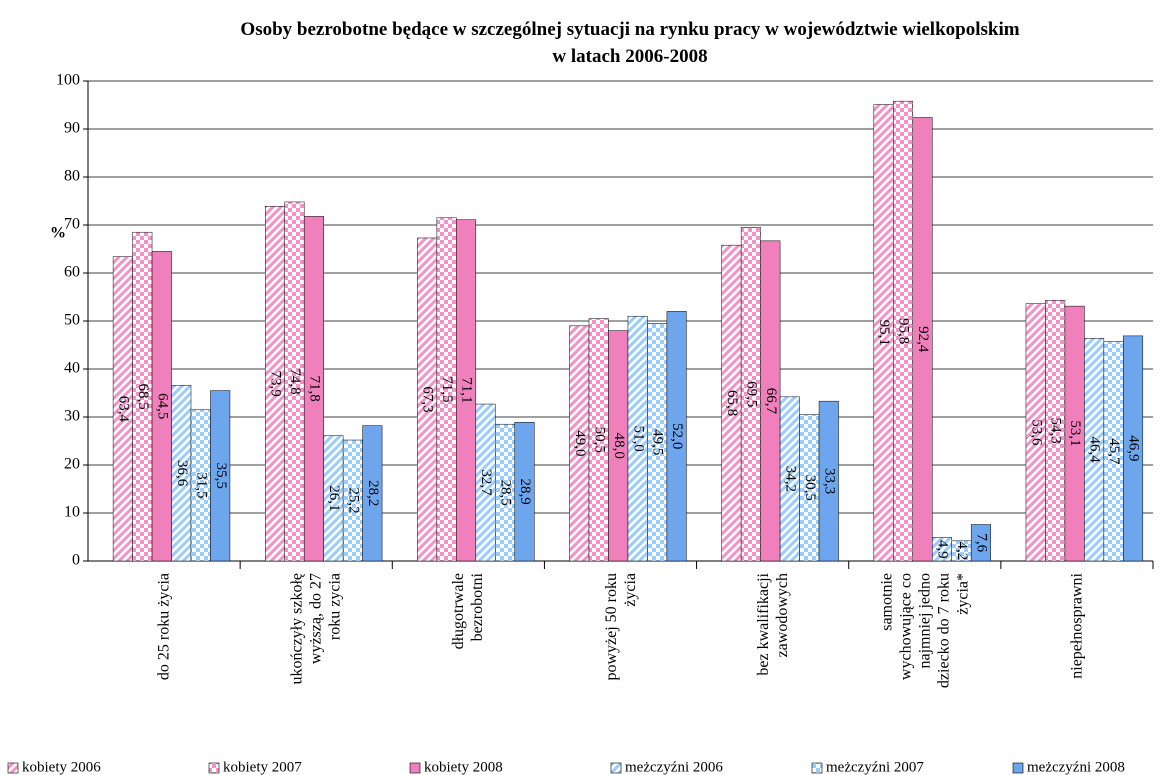  What do you see at coordinates (580, 443) in the screenshot?
I see `data-label: 49,0` at bounding box center [580, 443].